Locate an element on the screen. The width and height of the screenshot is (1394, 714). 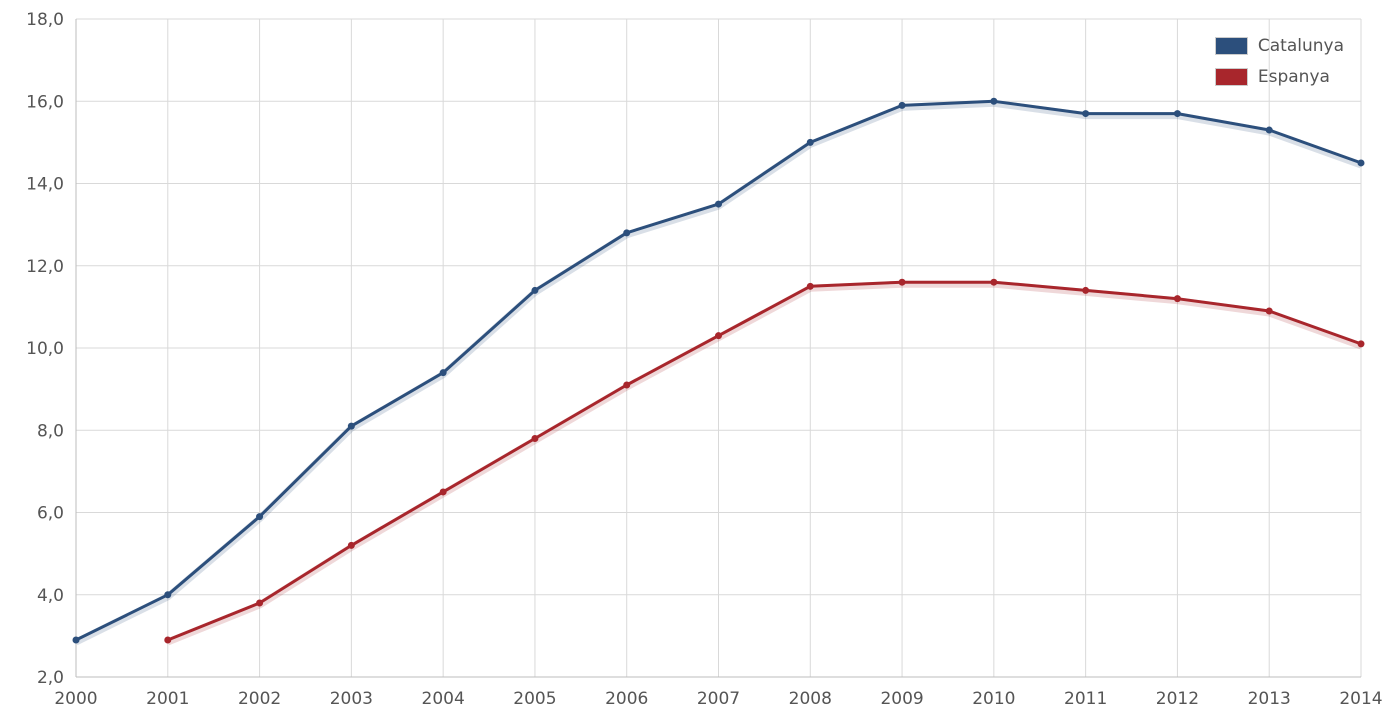
y-tick-label: 6,0 is located at coordinates (50, 514).